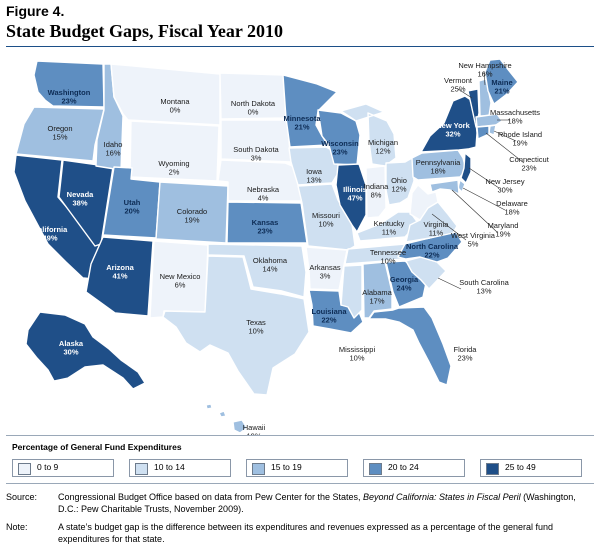 The image size is (600, 555). I want to click on state-name: Illinois, so click(355, 189).